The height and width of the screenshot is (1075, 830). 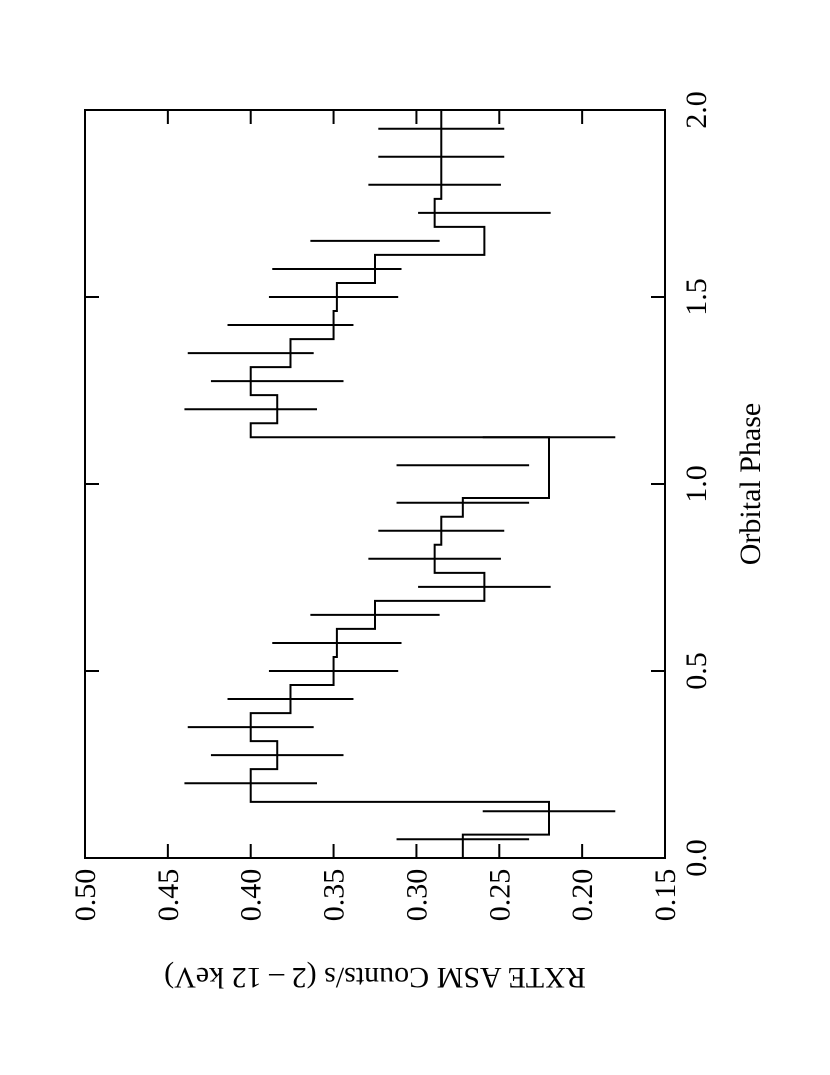 What do you see at coordinates (696, 858) in the screenshot?
I see `x-tick-label: 0.0` at bounding box center [696, 858].